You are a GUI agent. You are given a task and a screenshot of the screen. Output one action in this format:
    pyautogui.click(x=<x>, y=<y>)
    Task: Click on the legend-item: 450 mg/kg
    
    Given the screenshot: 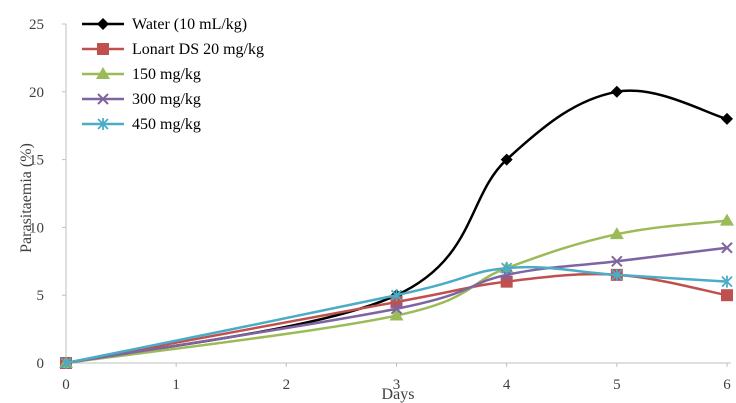 What is the action you would take?
    pyautogui.click(x=141, y=124)
    